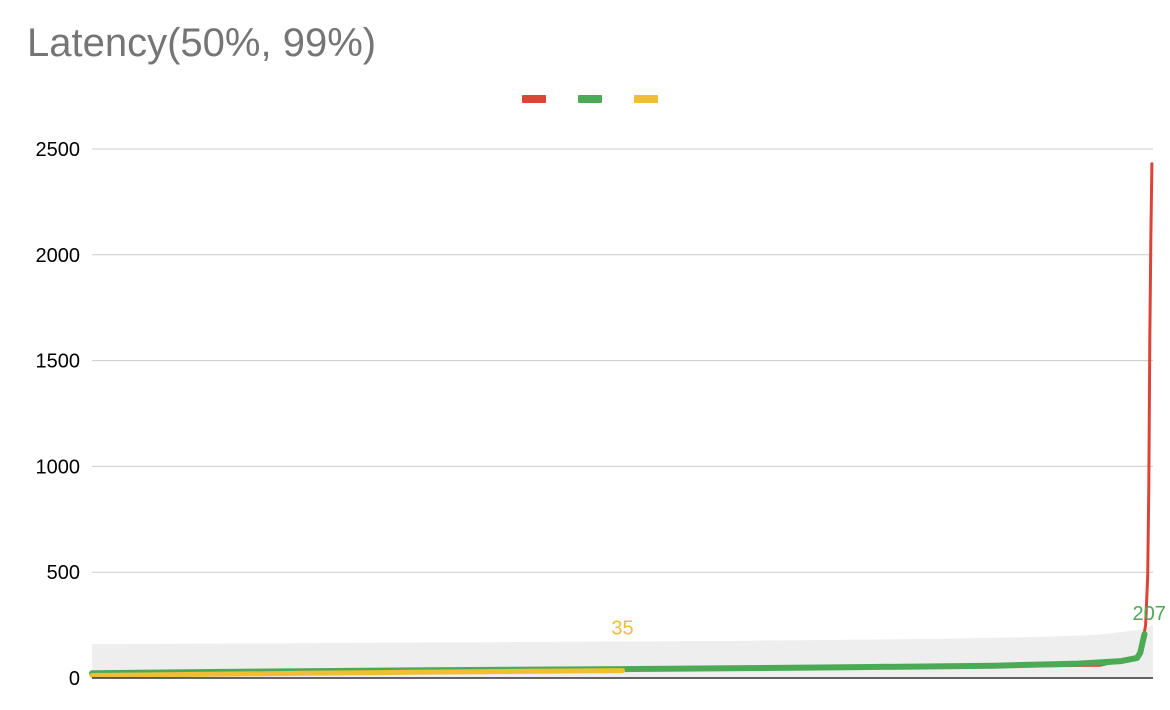  What do you see at coordinates (58, 467) in the screenshot?
I see `y-tick-label: 1000` at bounding box center [58, 467].